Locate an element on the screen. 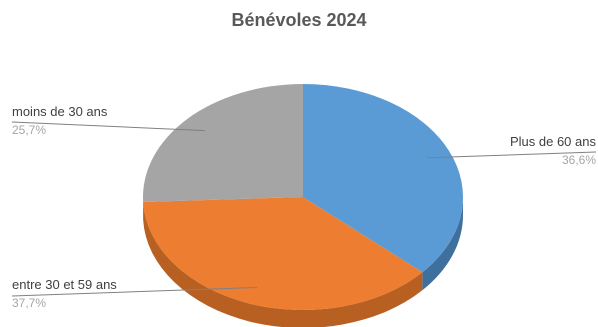 Image resolution: width=598 pixels, height=327 pixels. slice-label: entre 30 et 59 ans is located at coordinates (64, 284).